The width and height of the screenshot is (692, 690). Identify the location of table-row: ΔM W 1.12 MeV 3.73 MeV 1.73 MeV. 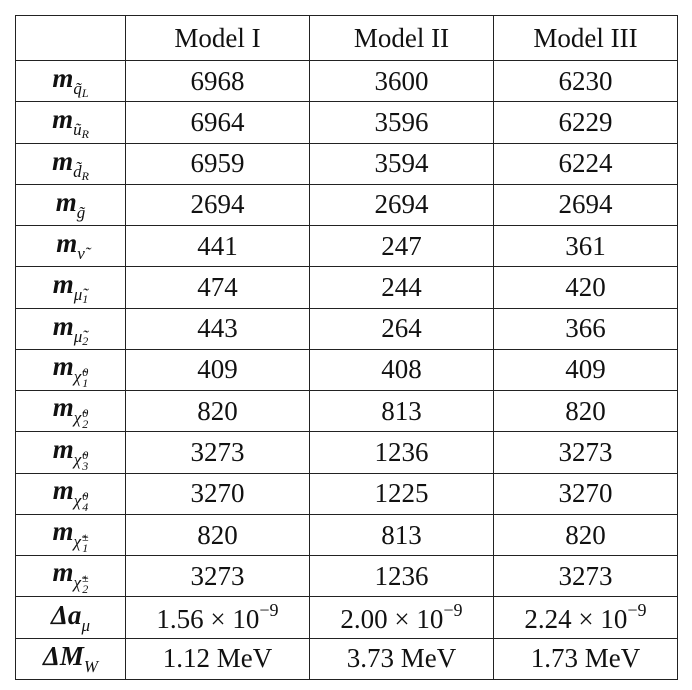
(346, 659).